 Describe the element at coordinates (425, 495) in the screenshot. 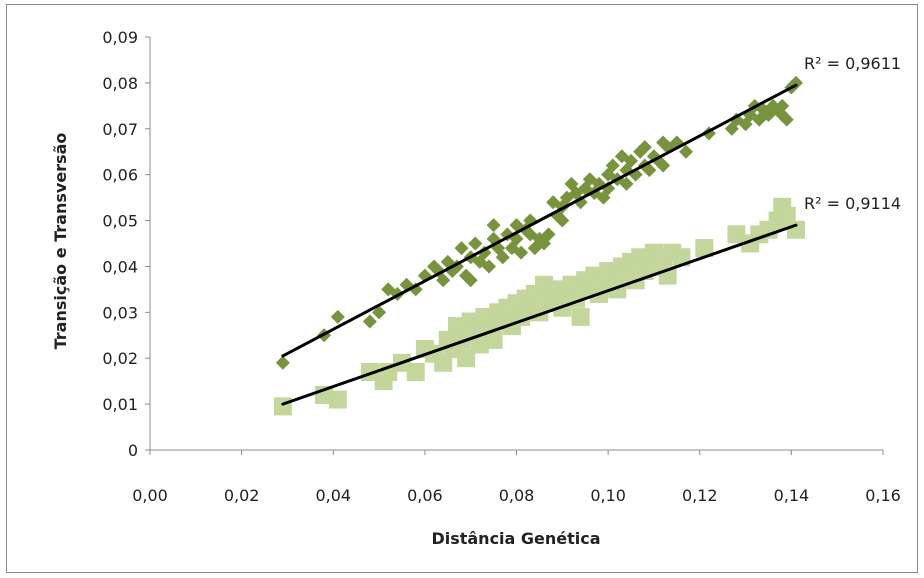

I see `x-tick-label: 0,06` at that location.